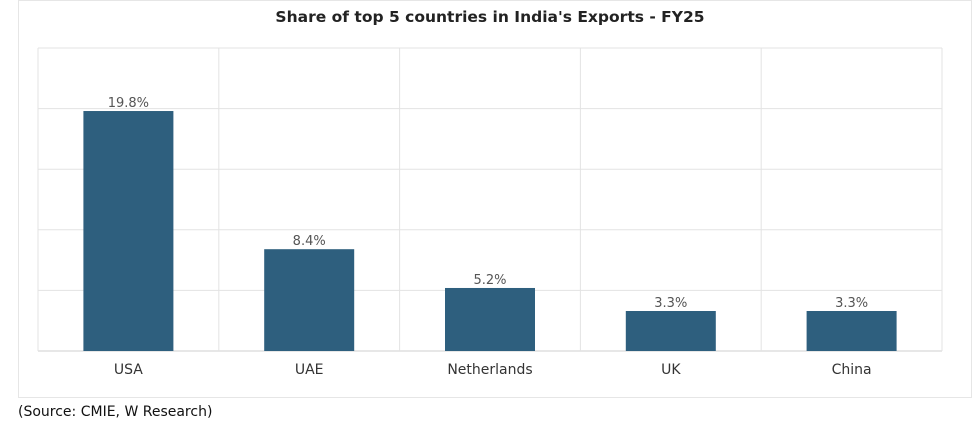 The width and height of the screenshot is (980, 436). What do you see at coordinates (128, 370) in the screenshot?
I see `x-tick-label: USA` at bounding box center [128, 370].